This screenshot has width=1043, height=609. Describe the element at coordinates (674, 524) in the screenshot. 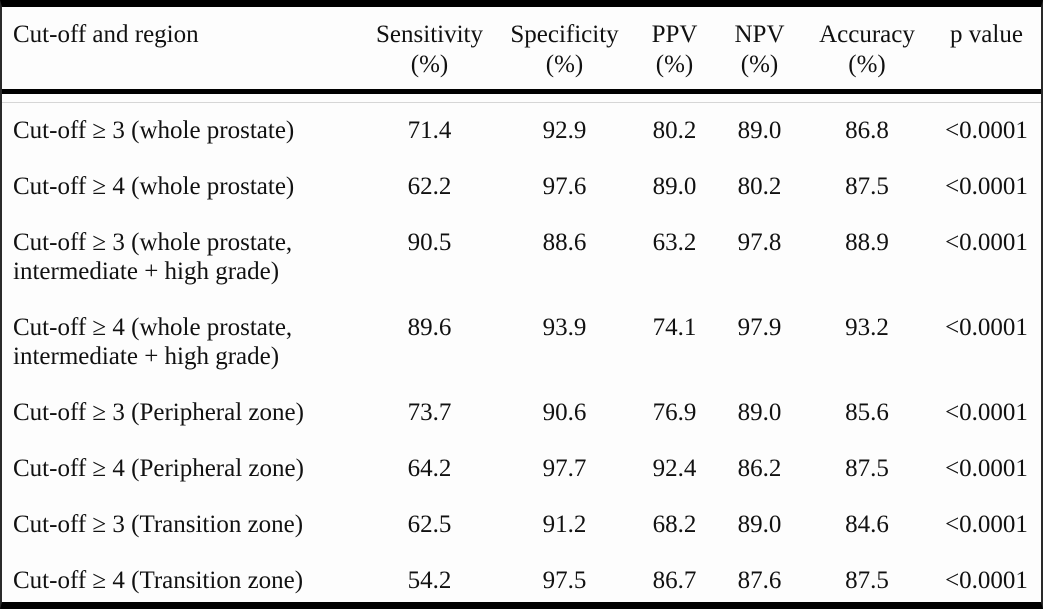

I see `cell-ppv: 68.2` at that location.